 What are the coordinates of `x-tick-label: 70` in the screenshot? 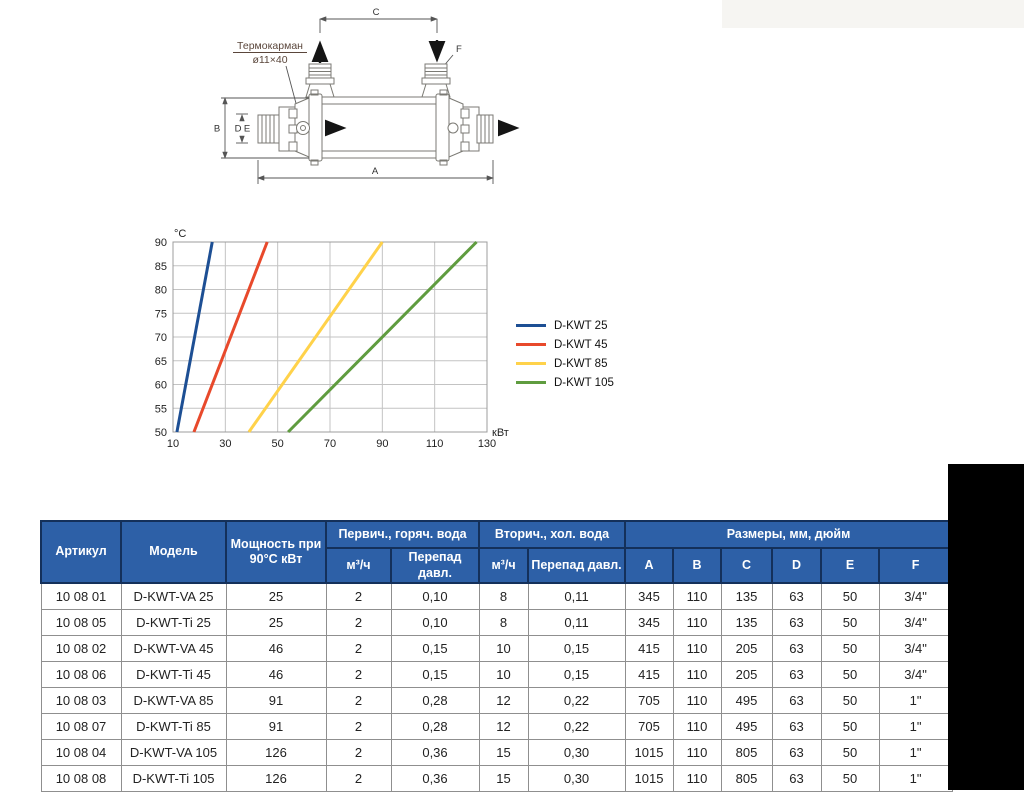 It's located at (330, 444).